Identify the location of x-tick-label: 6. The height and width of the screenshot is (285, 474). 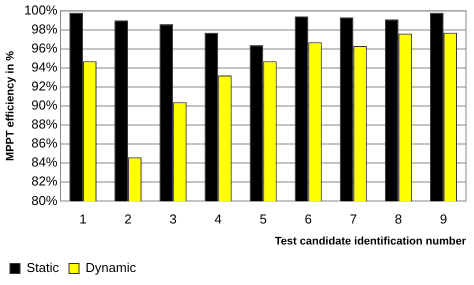
(308, 219).